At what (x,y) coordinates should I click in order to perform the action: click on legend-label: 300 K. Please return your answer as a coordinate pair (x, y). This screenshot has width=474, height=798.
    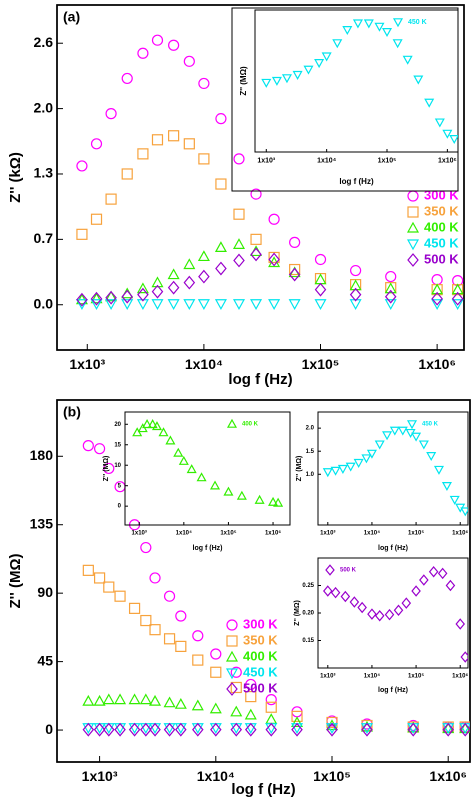
    Looking at the image, I should click on (260, 623).